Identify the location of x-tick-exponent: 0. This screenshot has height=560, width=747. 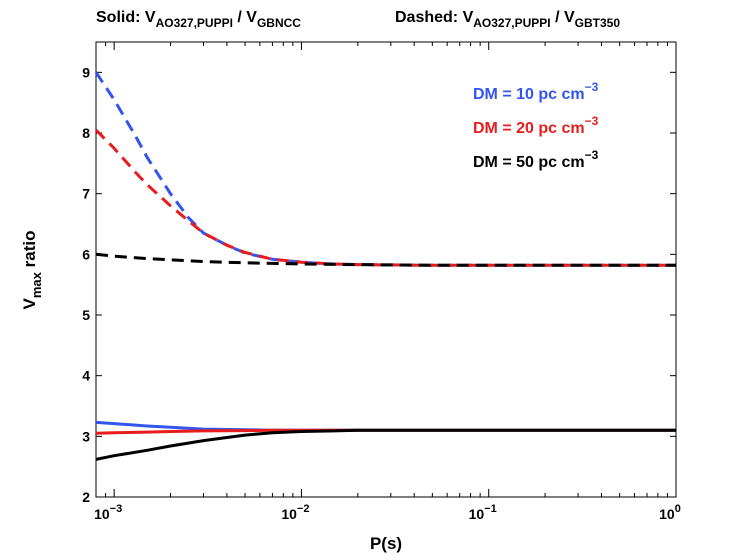
(678, 509).